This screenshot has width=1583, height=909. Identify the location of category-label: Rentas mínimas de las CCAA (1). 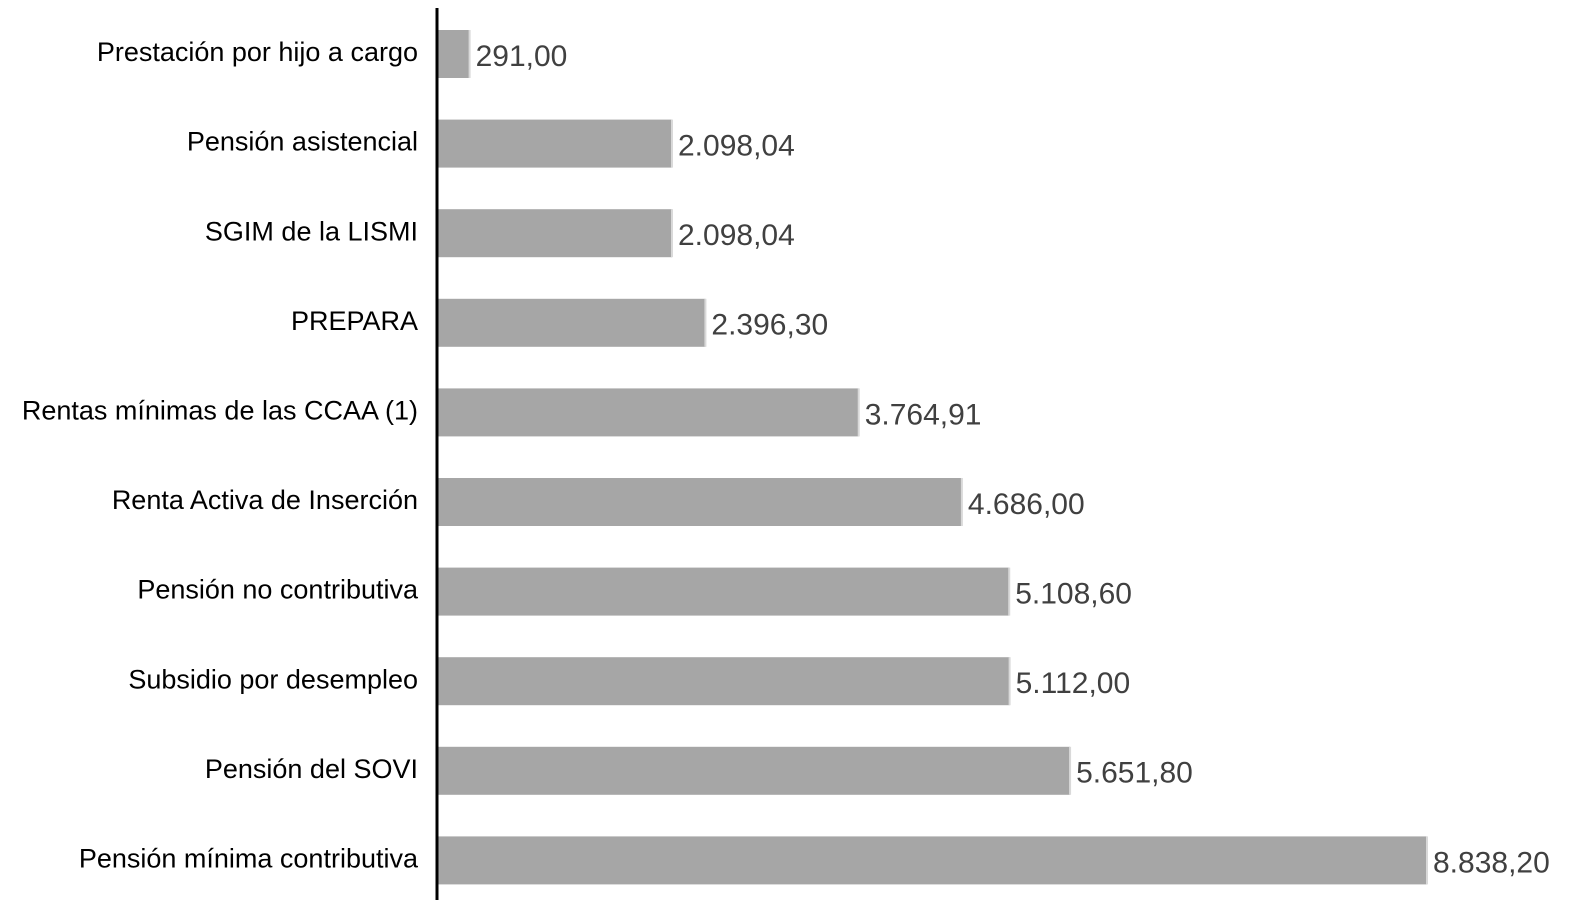
(220, 411).